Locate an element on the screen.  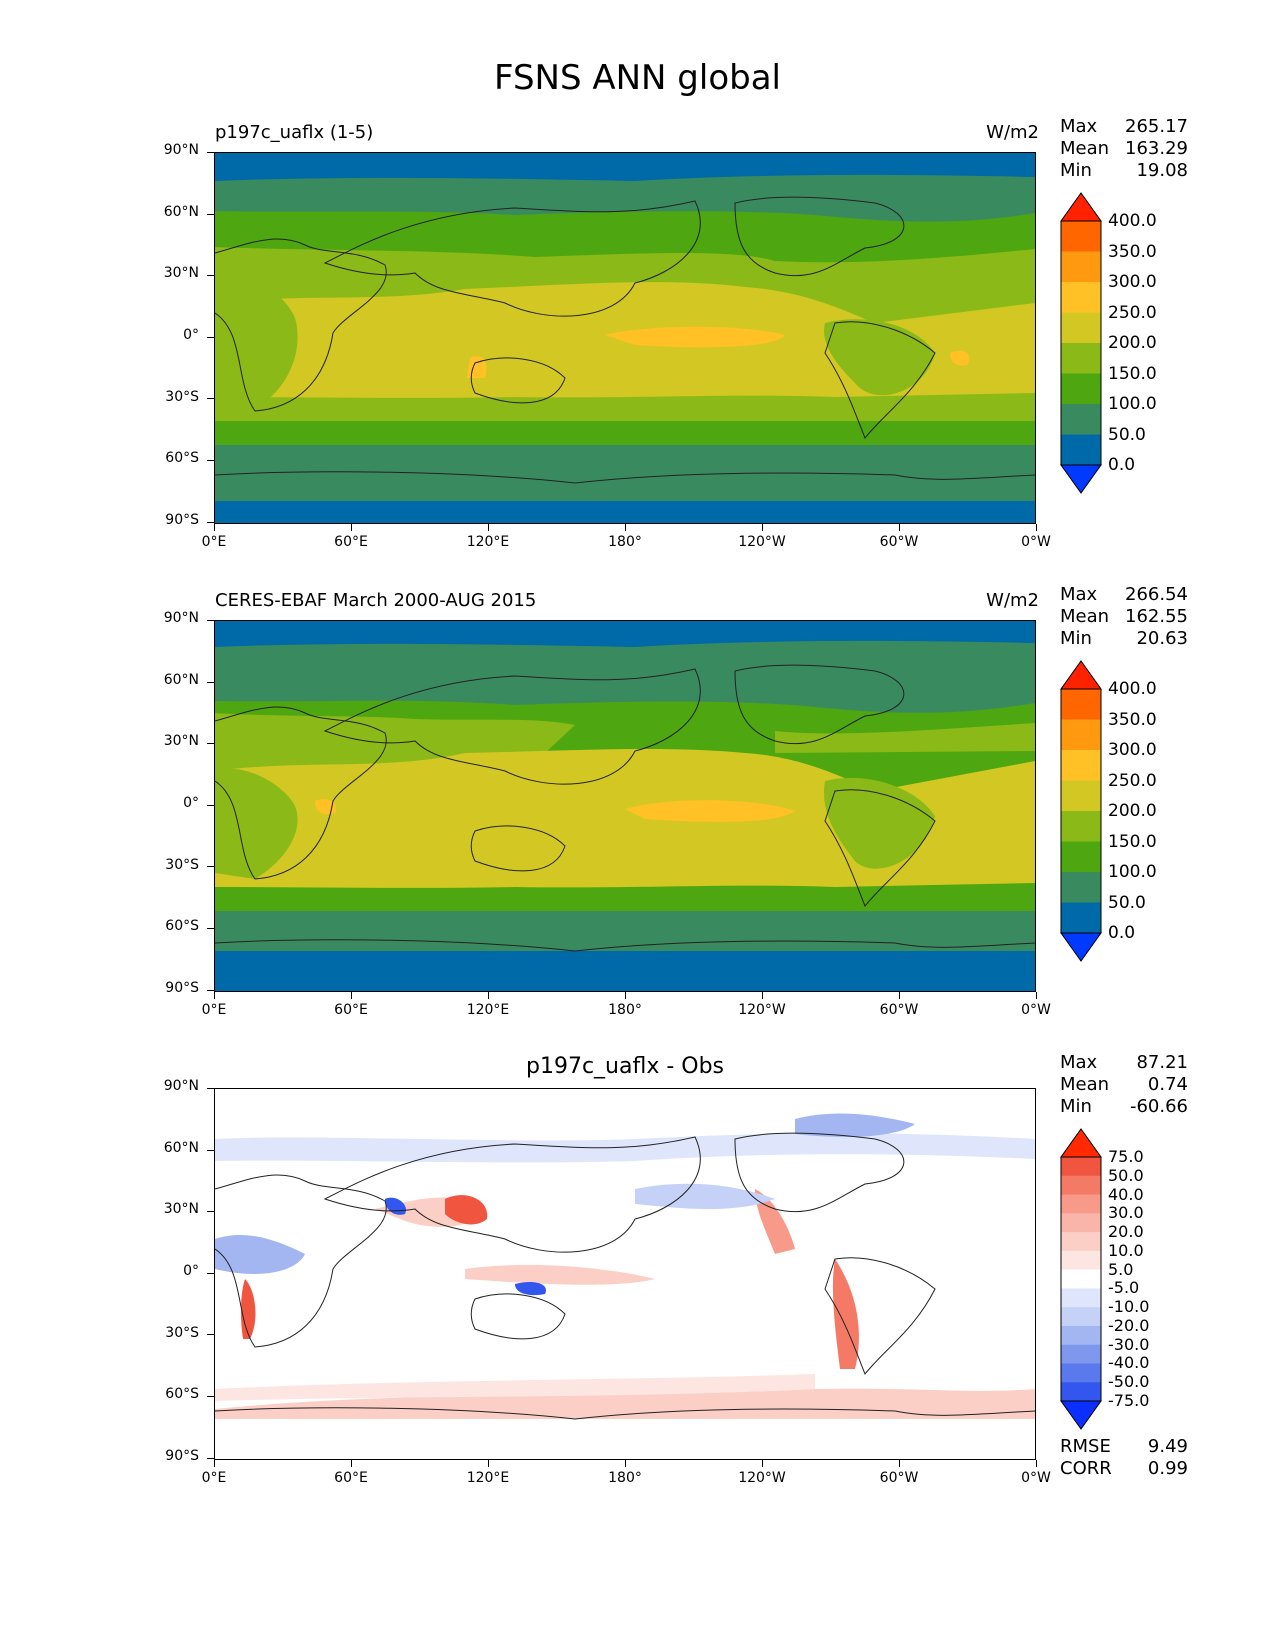
colorbar-label: 10.0 is located at coordinates (1126, 1250).